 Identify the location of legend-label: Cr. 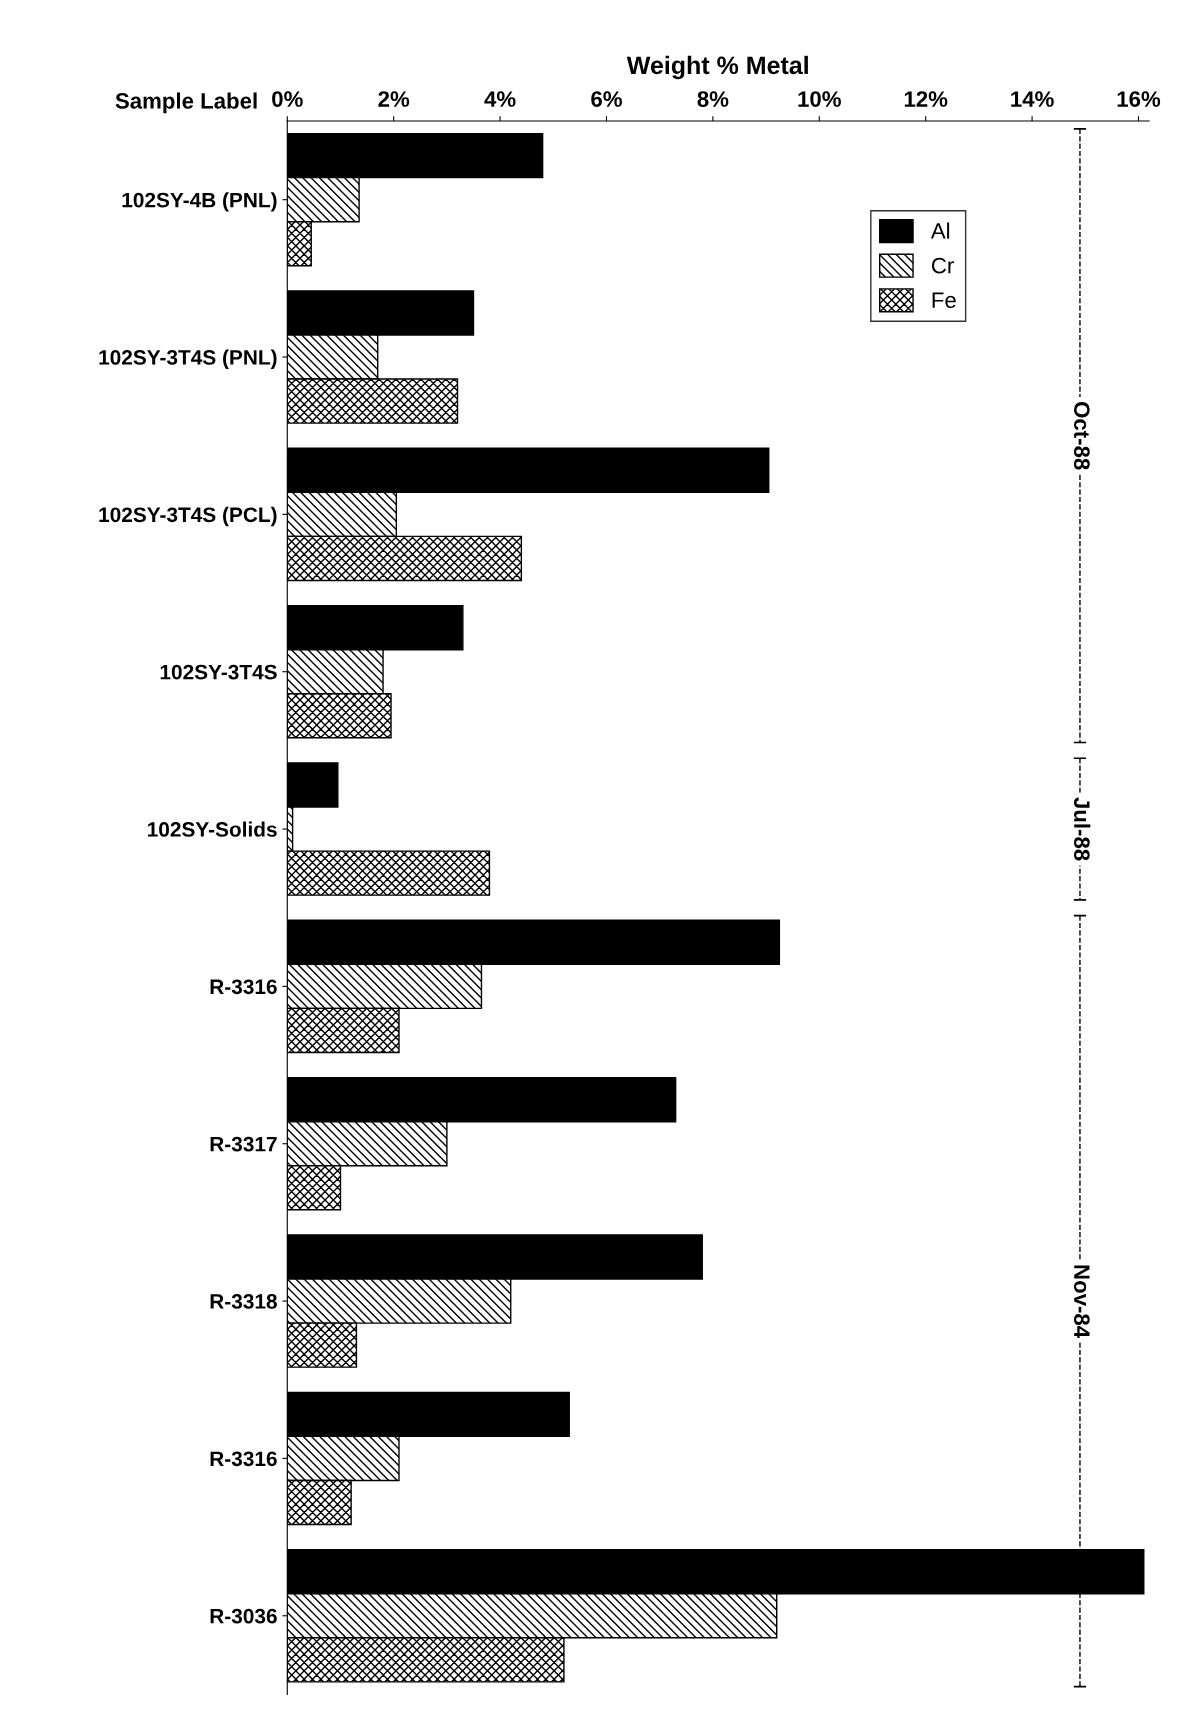
(942, 265).